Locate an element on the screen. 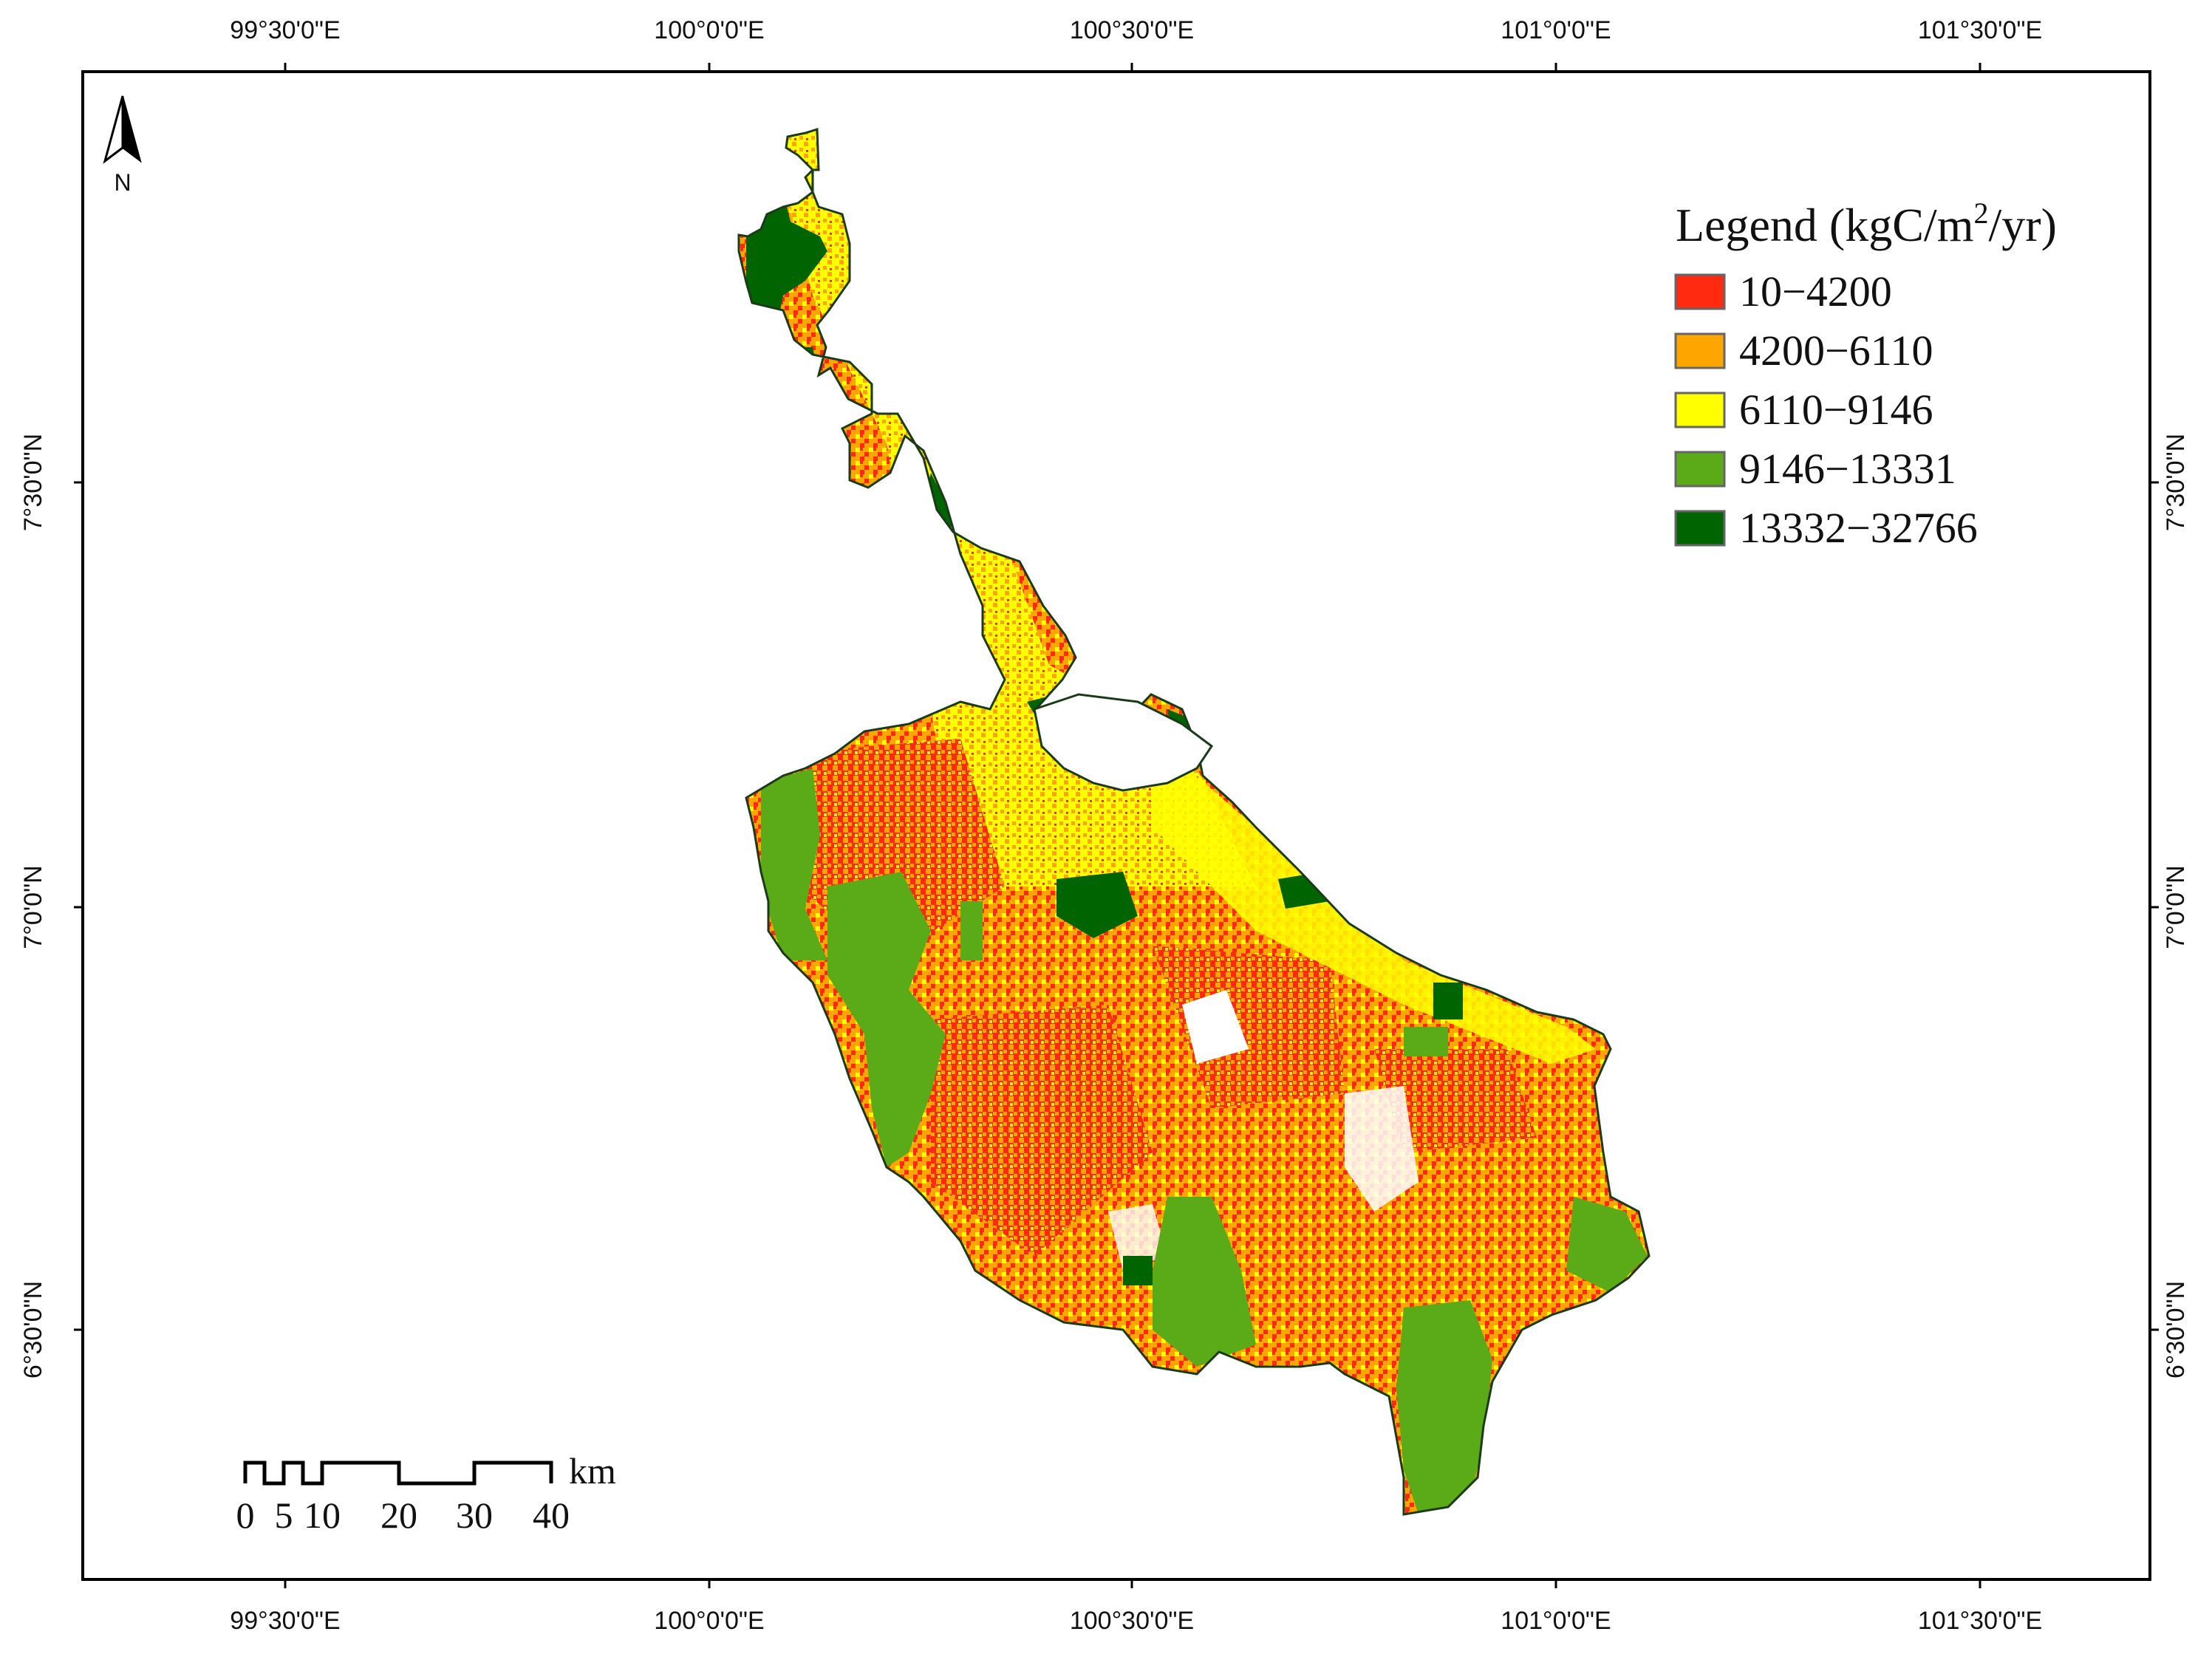  legend-label-4: 9146−13331 is located at coordinates (1847, 469).